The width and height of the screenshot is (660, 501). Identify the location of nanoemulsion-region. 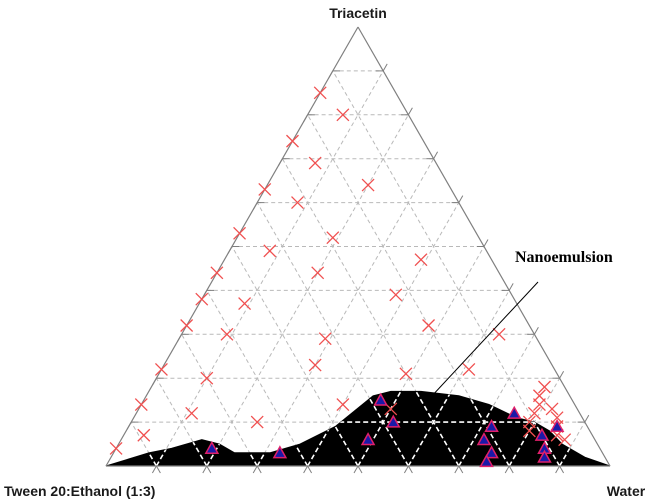
(358, 428).